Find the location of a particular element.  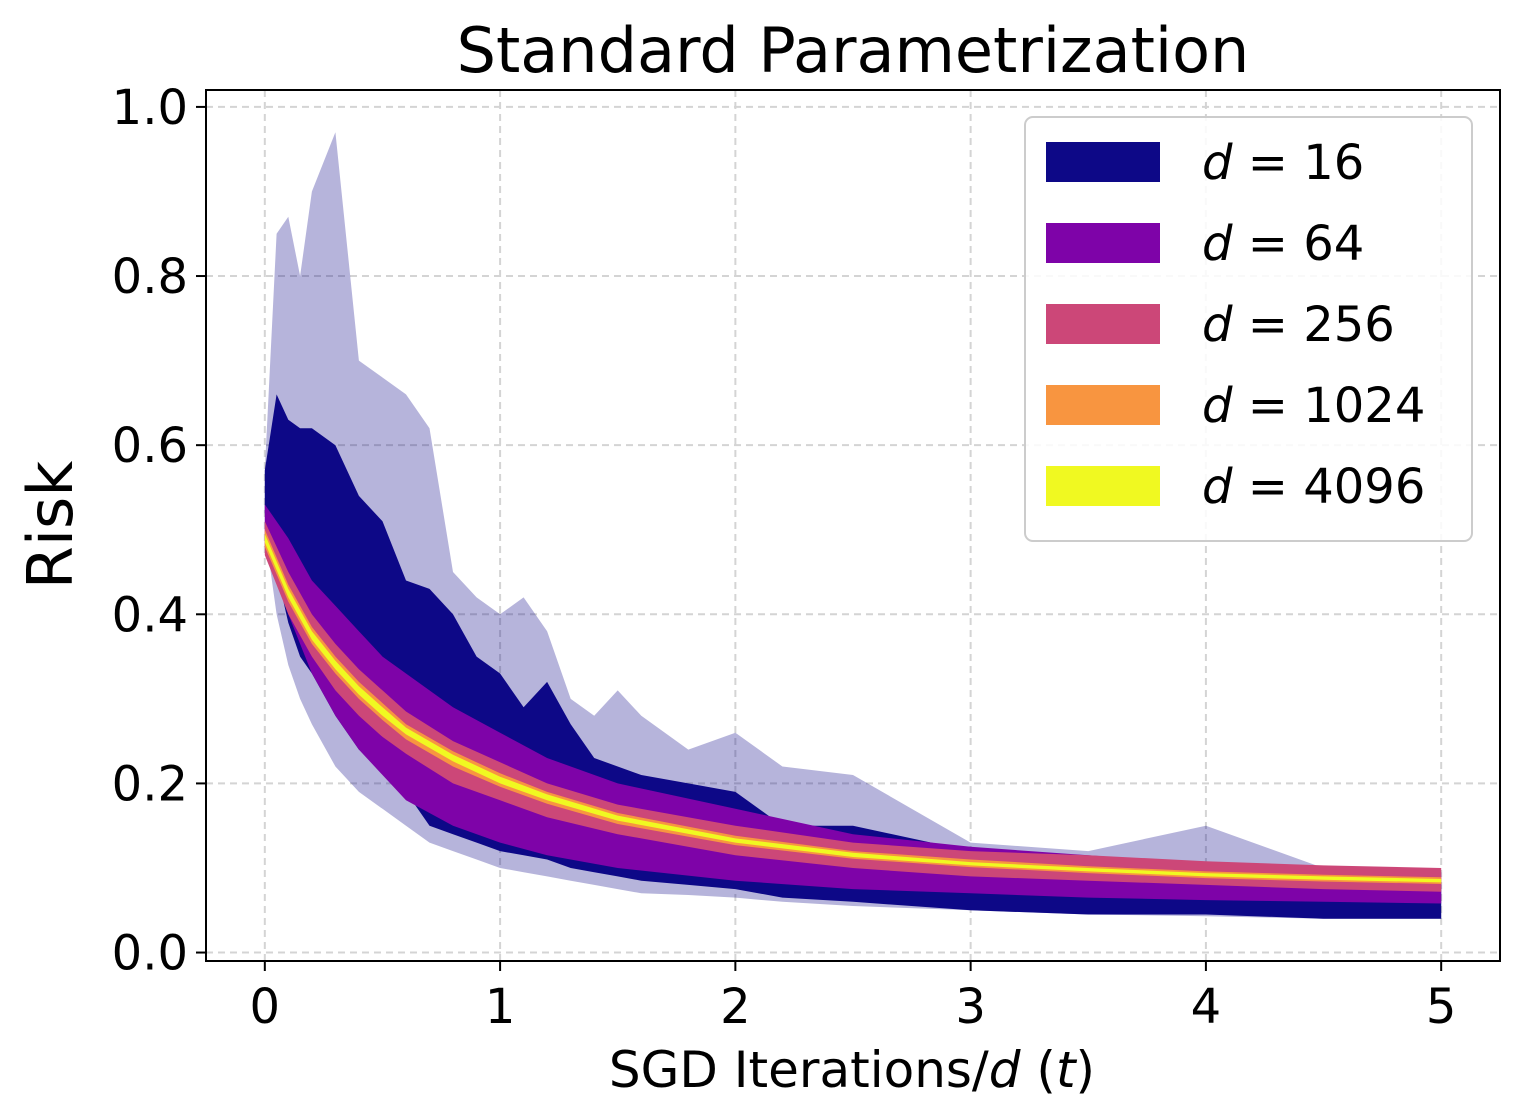

x-tick-label-1: 1 is located at coordinates (500, 1007).